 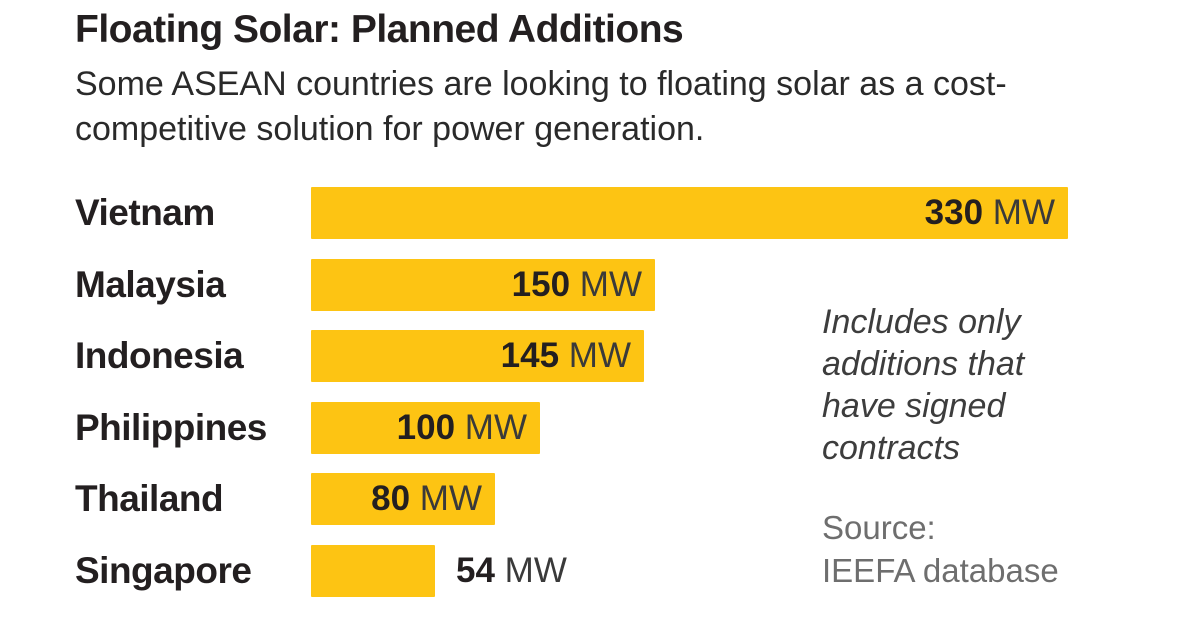 What do you see at coordinates (475, 570) in the screenshot?
I see `value-number: 54` at bounding box center [475, 570].